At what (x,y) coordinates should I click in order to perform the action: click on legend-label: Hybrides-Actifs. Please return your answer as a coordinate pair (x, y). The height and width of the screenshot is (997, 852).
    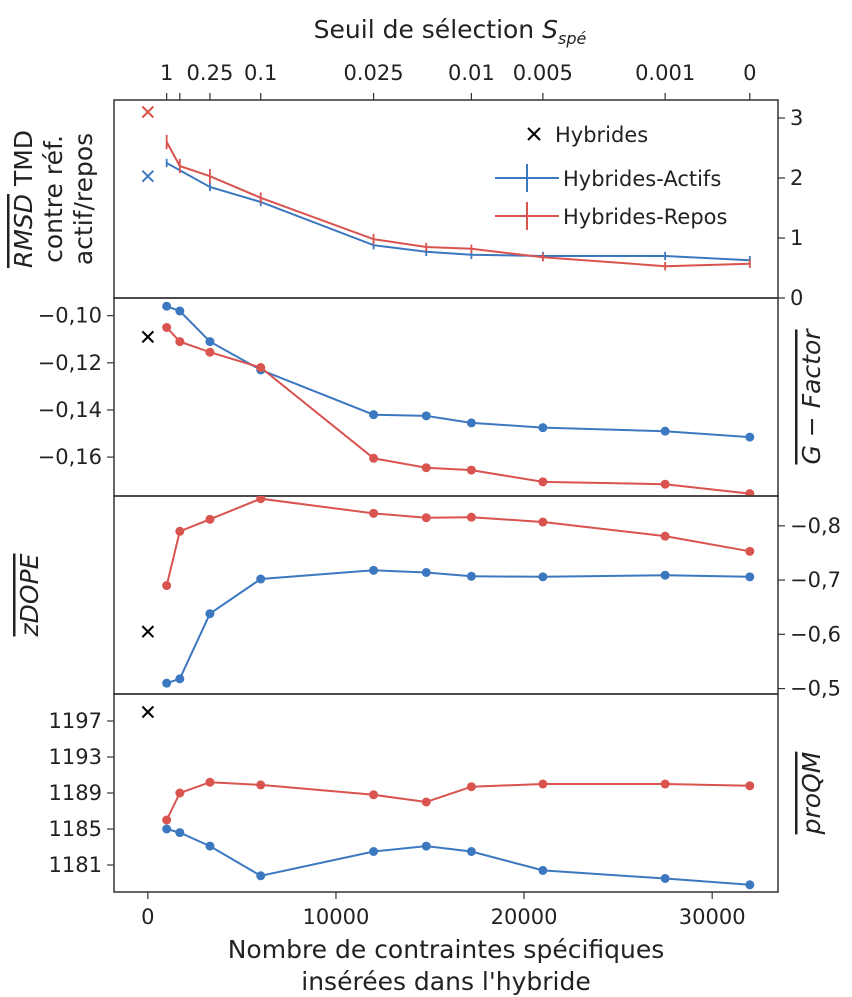
    Looking at the image, I should click on (642, 179).